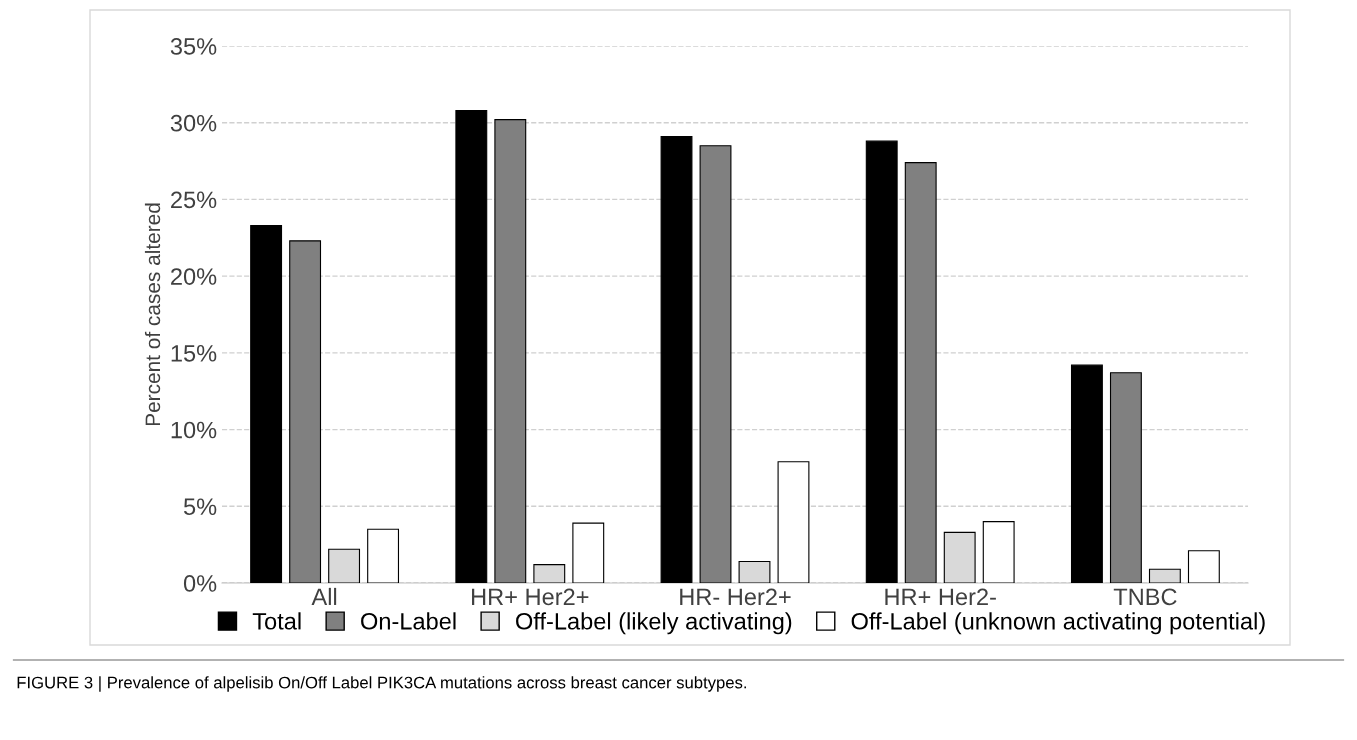 Image resolution: width=1357 pixels, height=740 pixels. I want to click on y-tick-label: 5%, so click(200, 507).